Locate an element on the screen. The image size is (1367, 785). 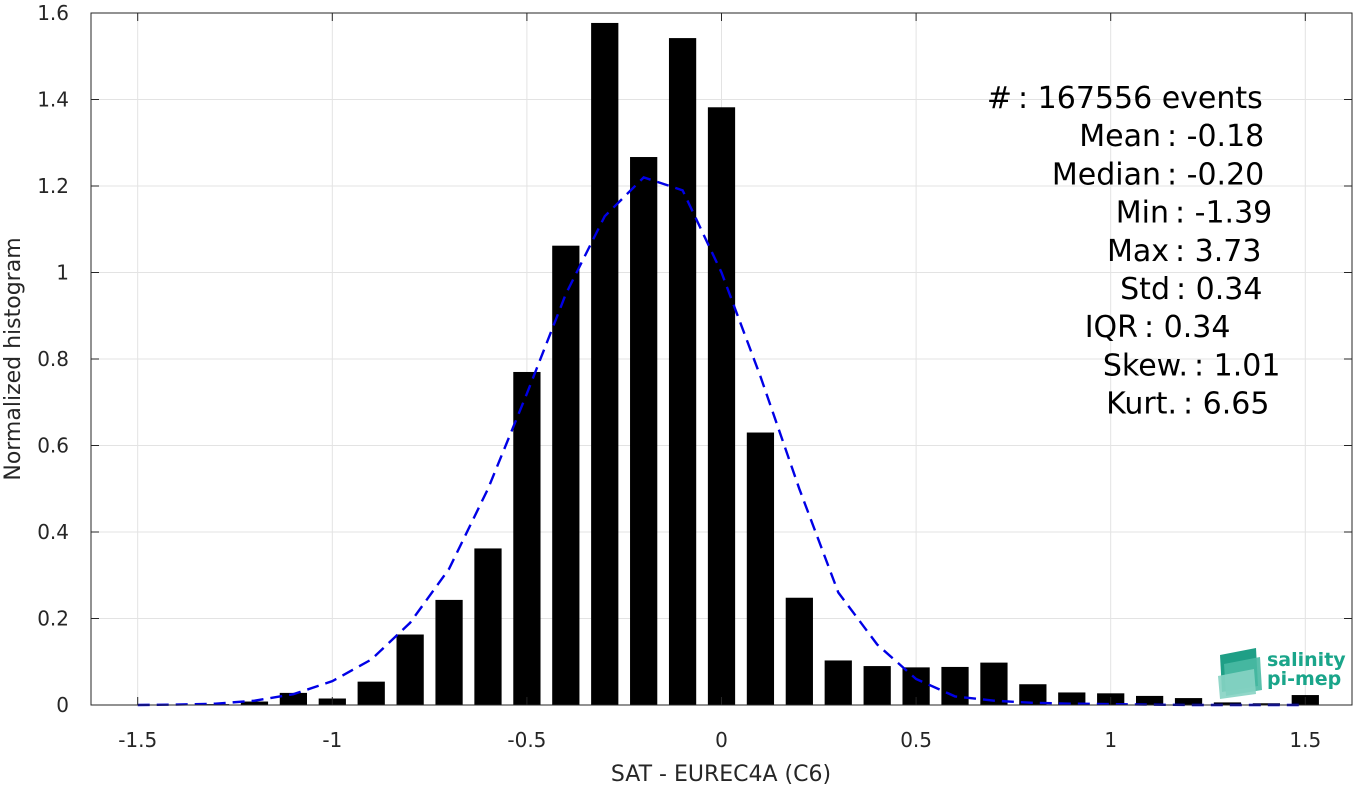
stat-label: # is located at coordinates (999, 98).